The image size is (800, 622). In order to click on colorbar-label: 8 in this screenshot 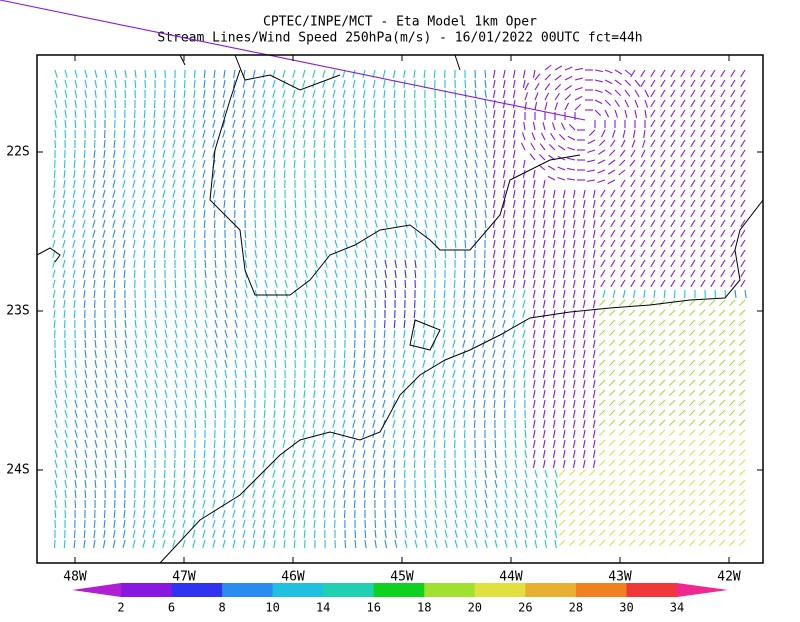, I will do `click(221, 608)`.